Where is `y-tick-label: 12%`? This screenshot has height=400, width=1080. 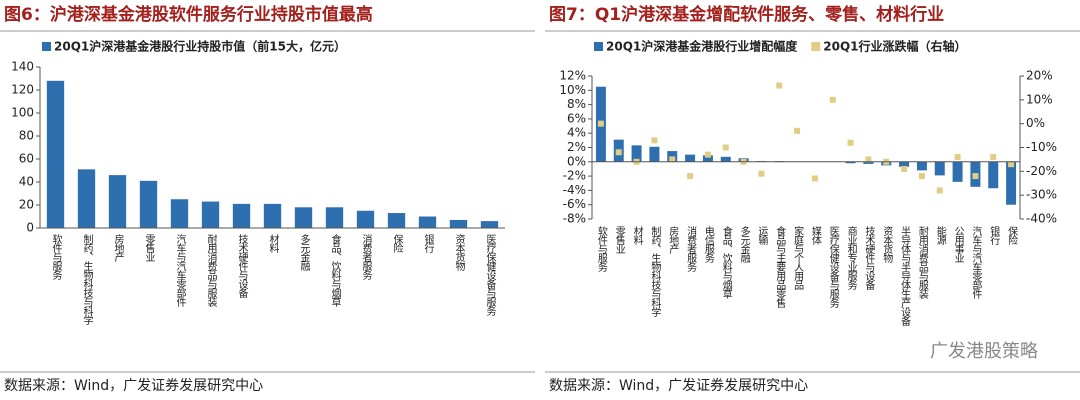 y-tick-label: 12% is located at coordinates (572, 76).